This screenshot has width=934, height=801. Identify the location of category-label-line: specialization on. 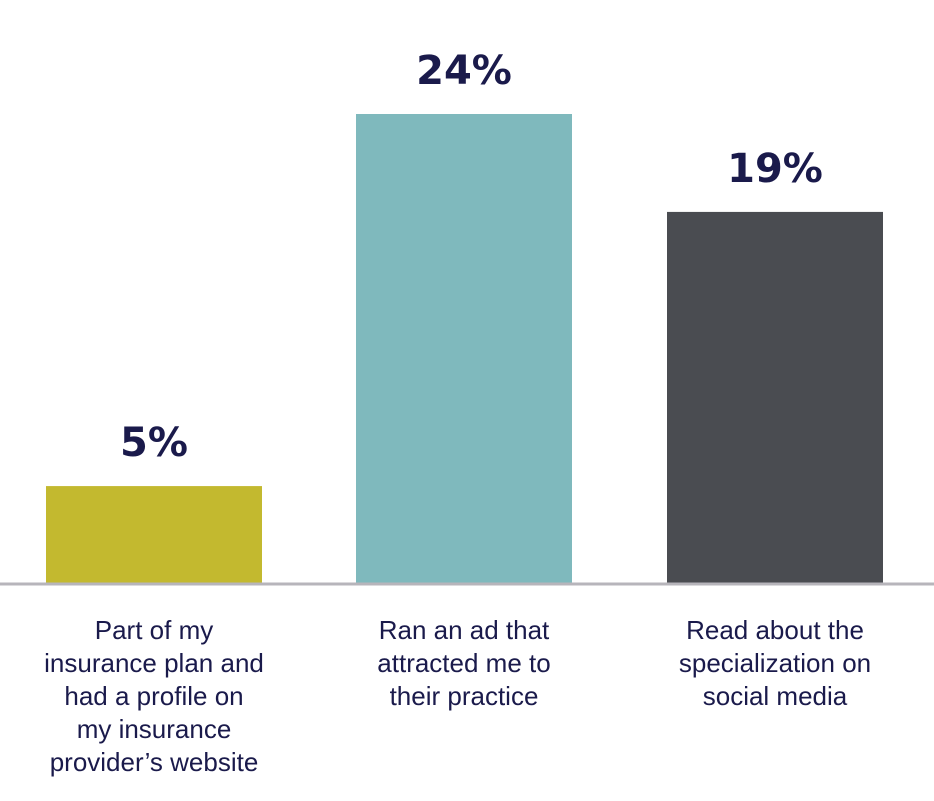
(775, 663).